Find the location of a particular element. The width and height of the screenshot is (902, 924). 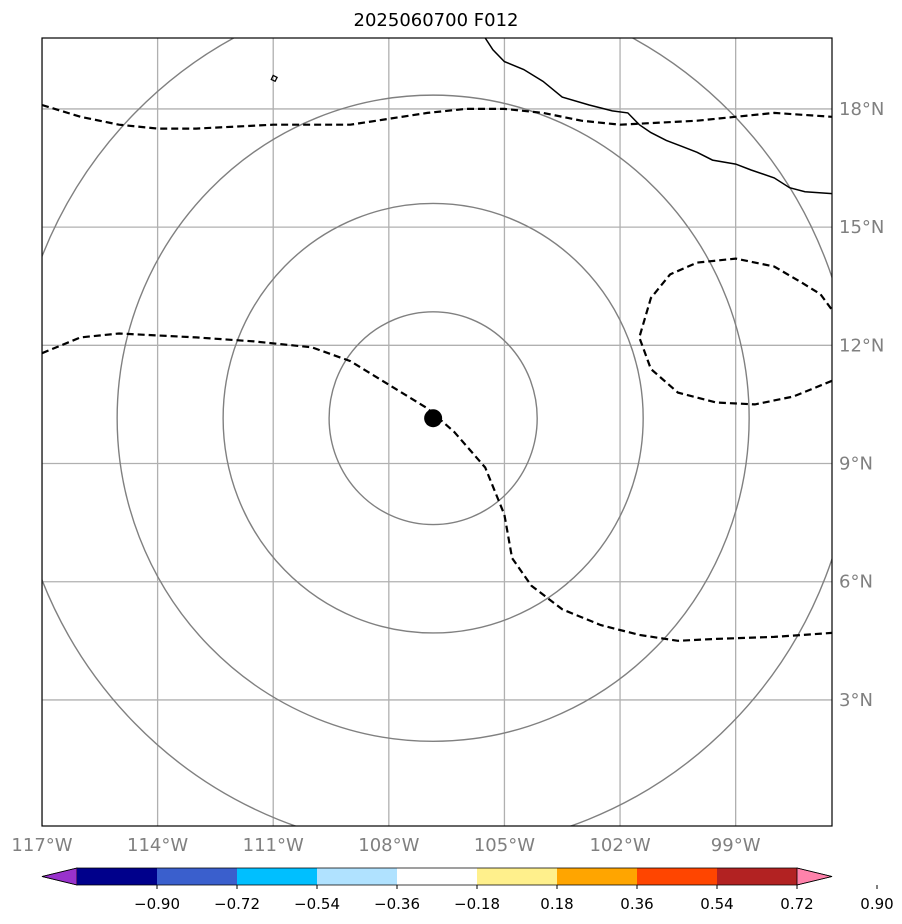

range-ring is located at coordinates (433, 418).